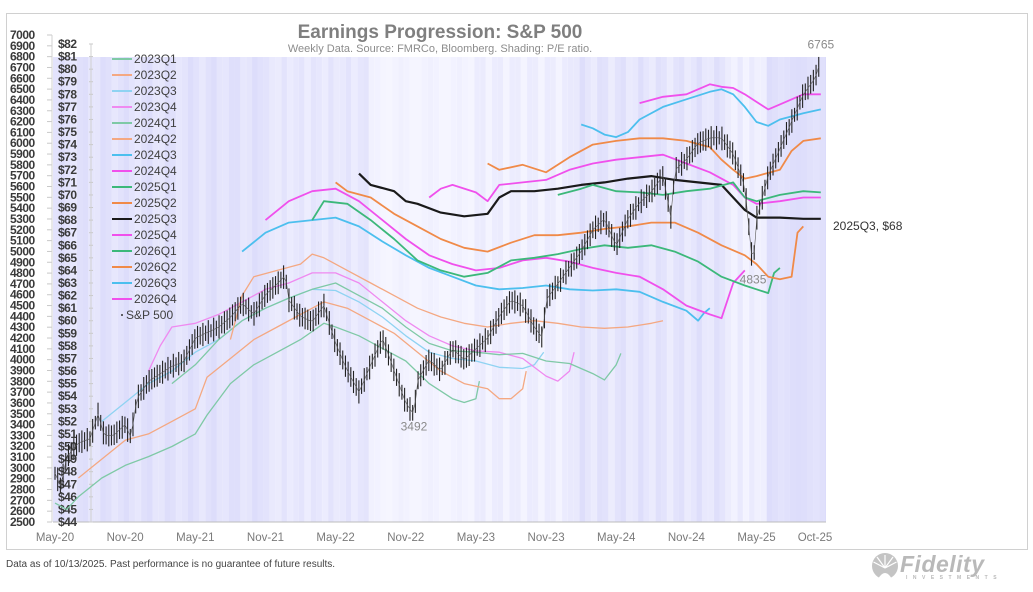 This screenshot has height=592, width=1033. What do you see at coordinates (815, 538) in the screenshot?
I see `x-tick-label: Oct-25` at bounding box center [815, 538].